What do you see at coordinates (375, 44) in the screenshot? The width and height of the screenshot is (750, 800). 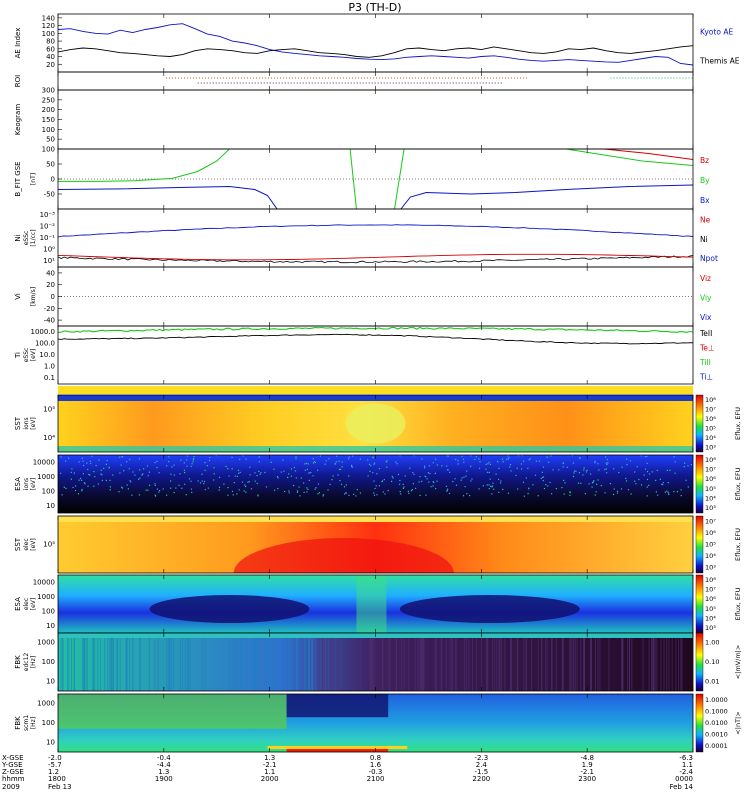 I see `ae-lines` at bounding box center [375, 44].